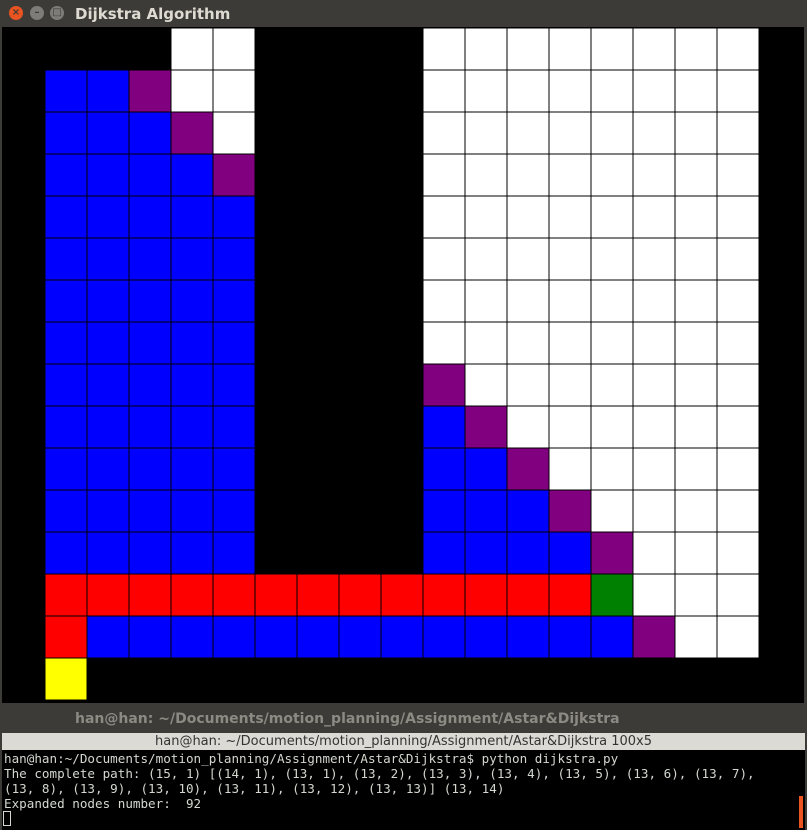  I want to click on maximize-button: □, so click(57, 13).